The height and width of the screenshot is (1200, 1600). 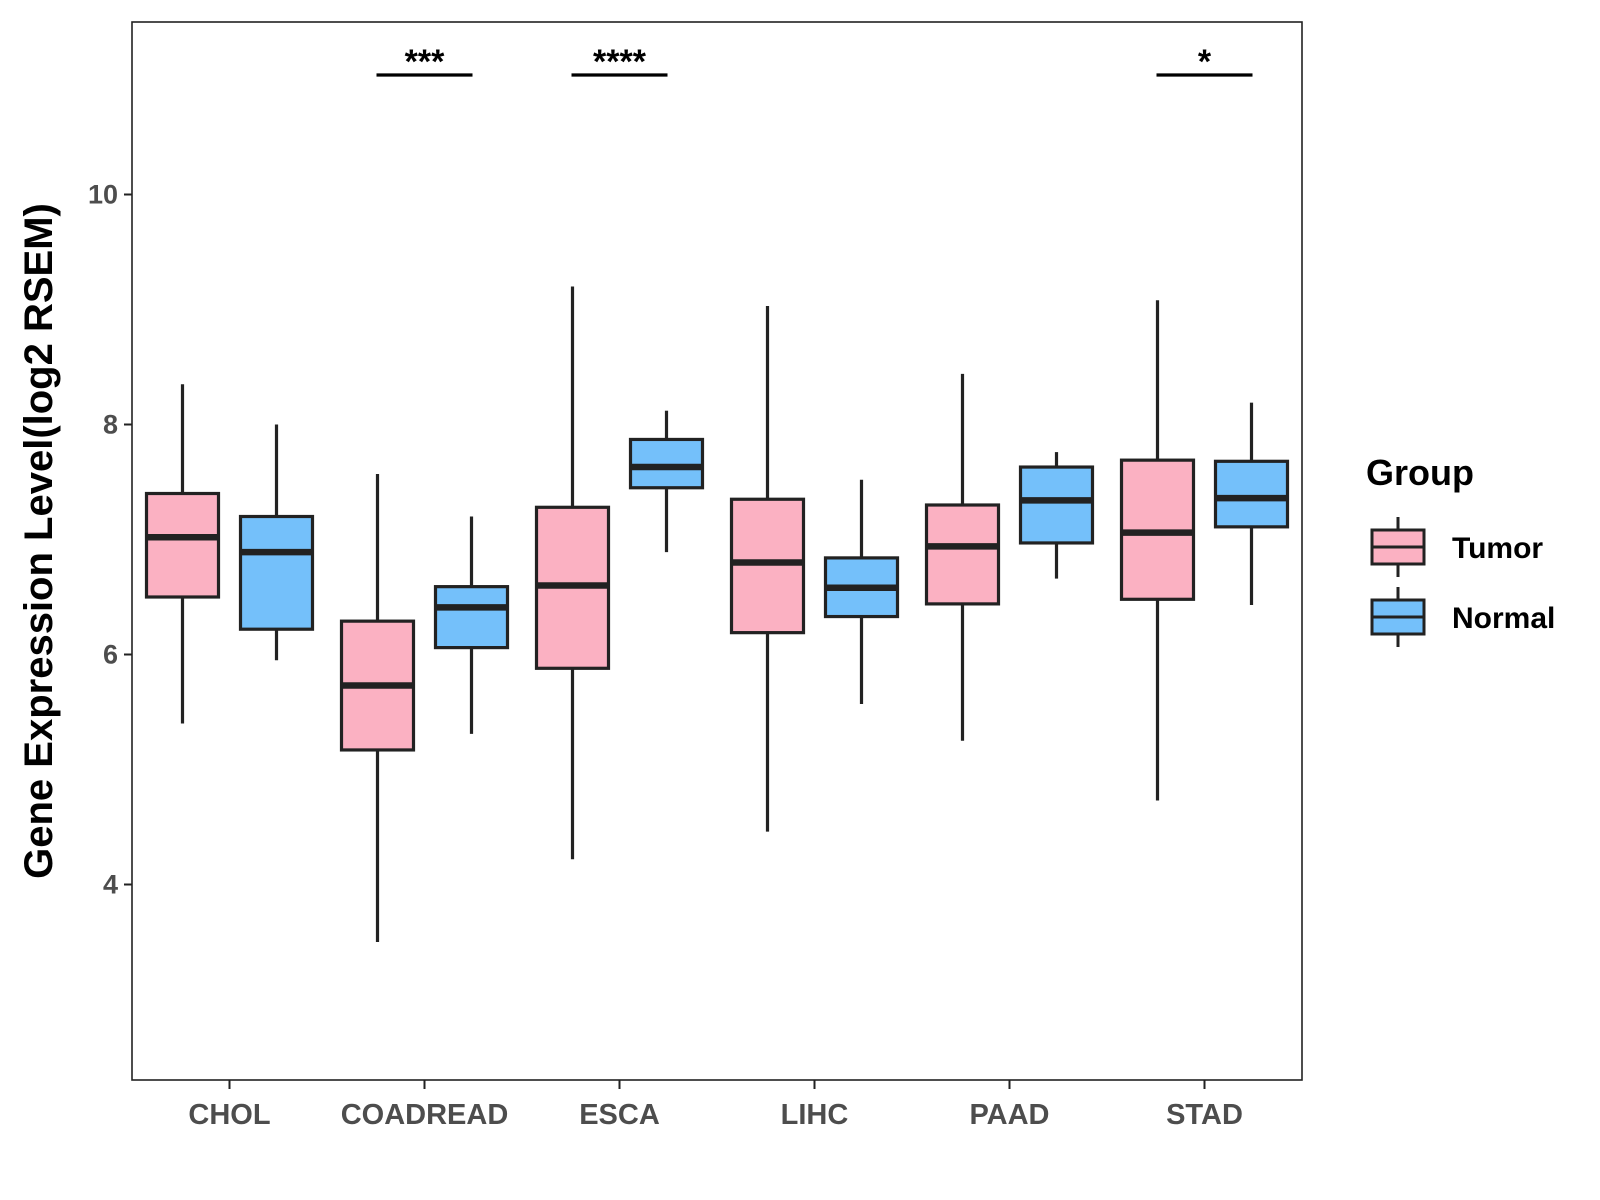 I want to click on y-tick-label: 4, so click(x=110, y=885).